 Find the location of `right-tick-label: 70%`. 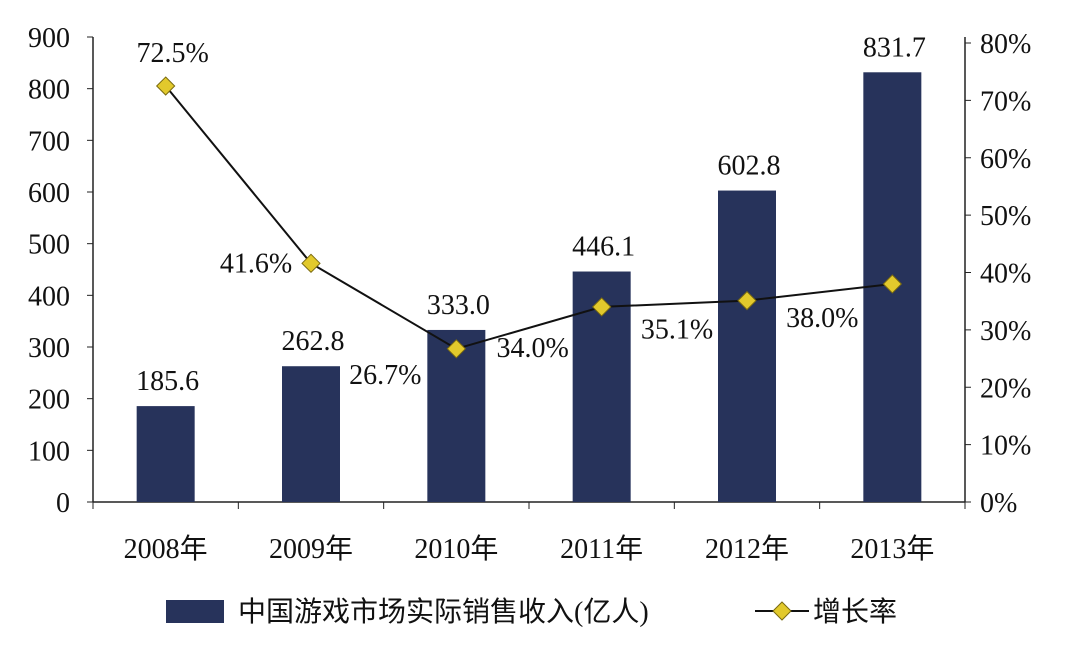

right-tick-label: 70% is located at coordinates (1005, 101).